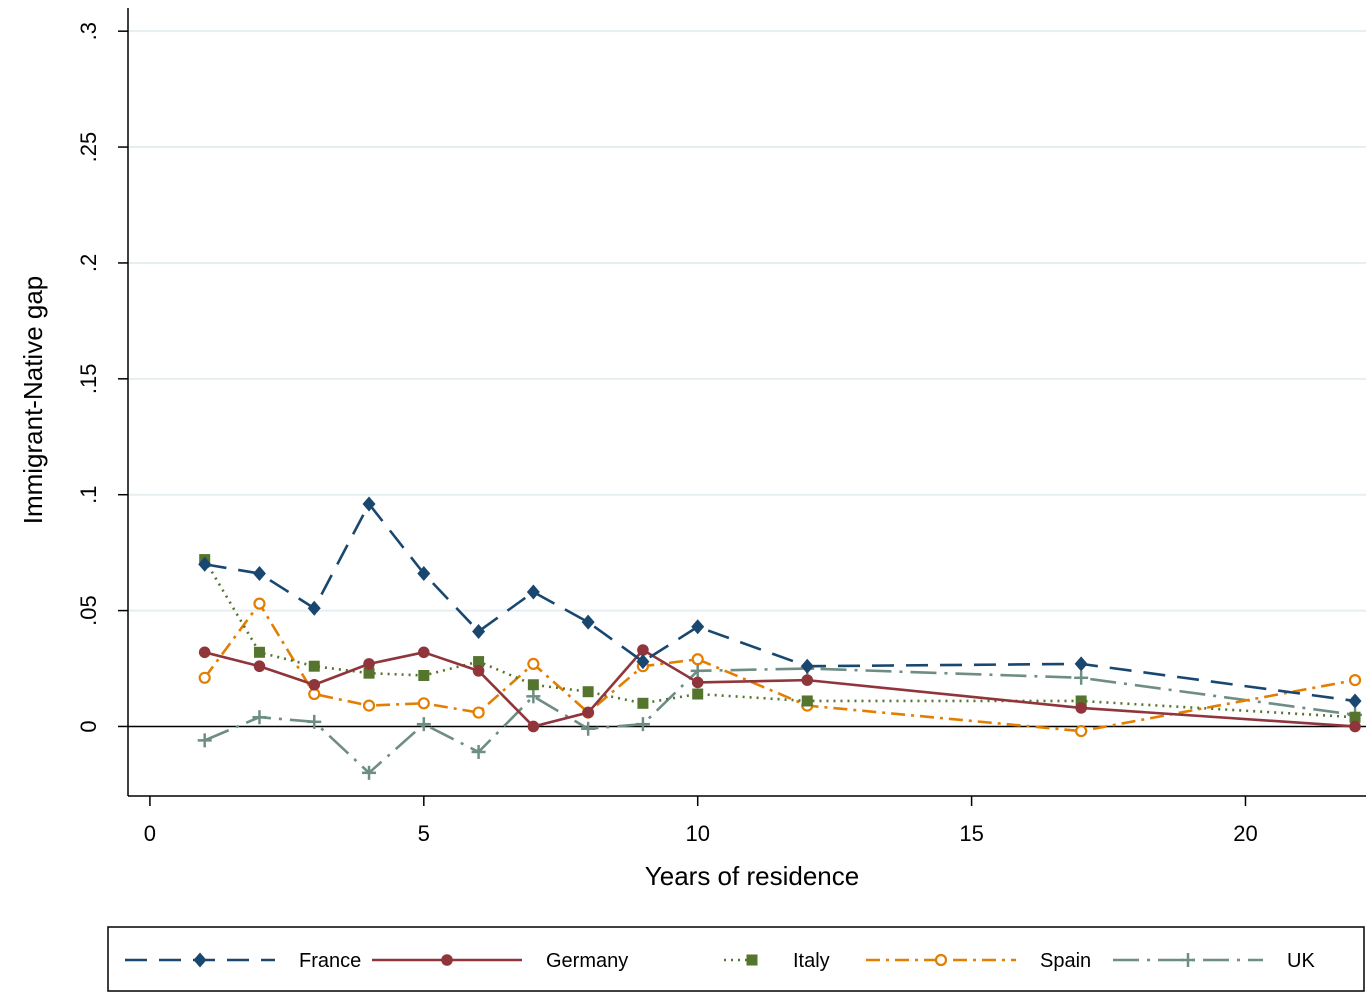 This screenshot has width=1366, height=992. Describe the element at coordinates (88, 31) in the screenshot. I see `y-tick-label: .3` at that location.